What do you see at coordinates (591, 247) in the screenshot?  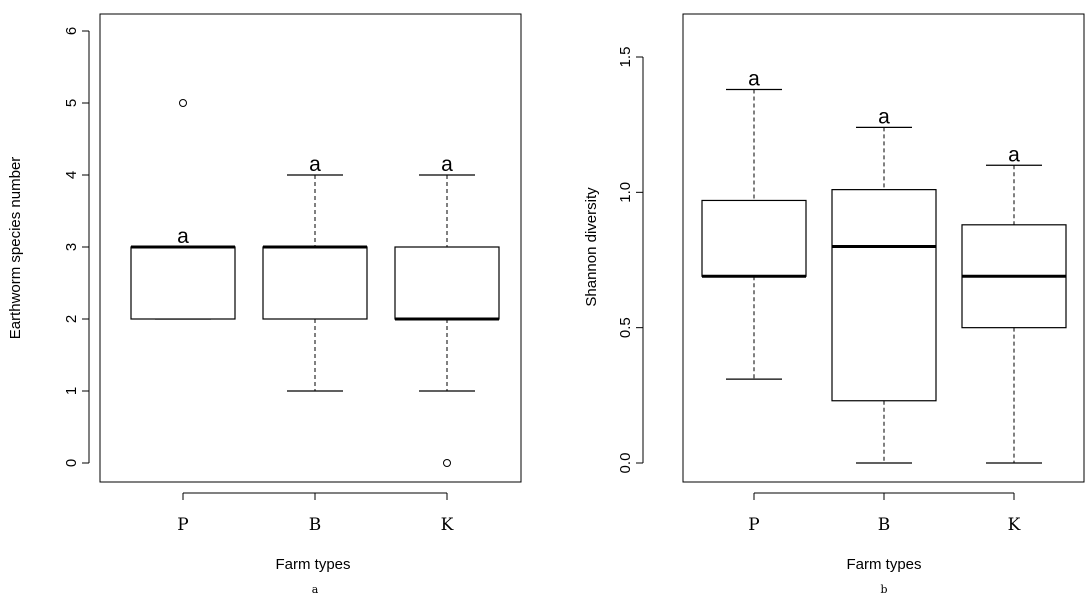 I see `y-axis-title: Shannon diversity` at bounding box center [591, 247].